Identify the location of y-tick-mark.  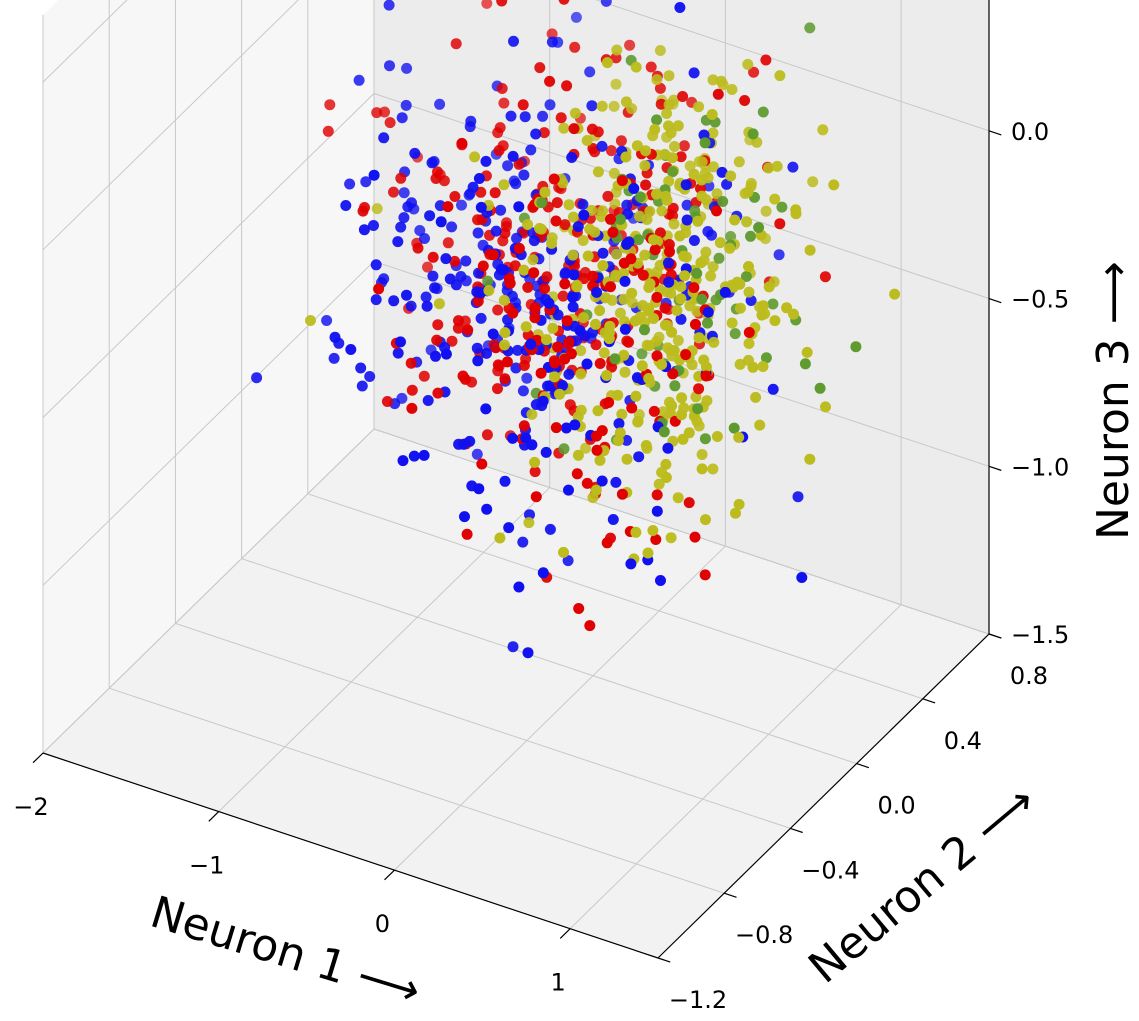
(929, 701).